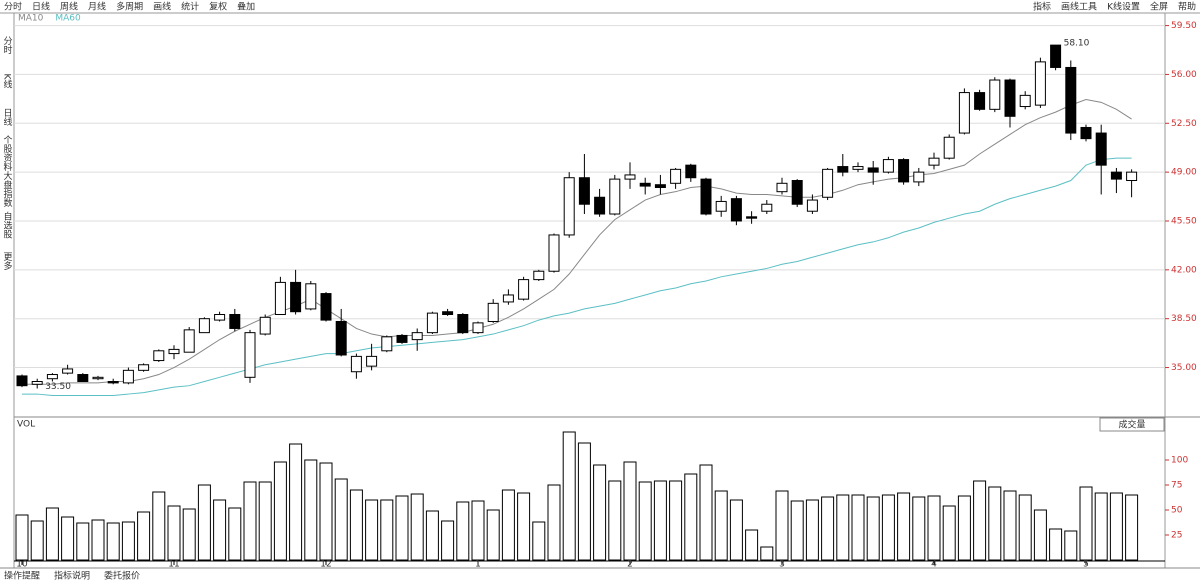 Image resolution: width=1200 pixels, height=586 pixels. Describe the element at coordinates (69, 7) in the screenshot. I see `toolbar-button: 周线` at that location.